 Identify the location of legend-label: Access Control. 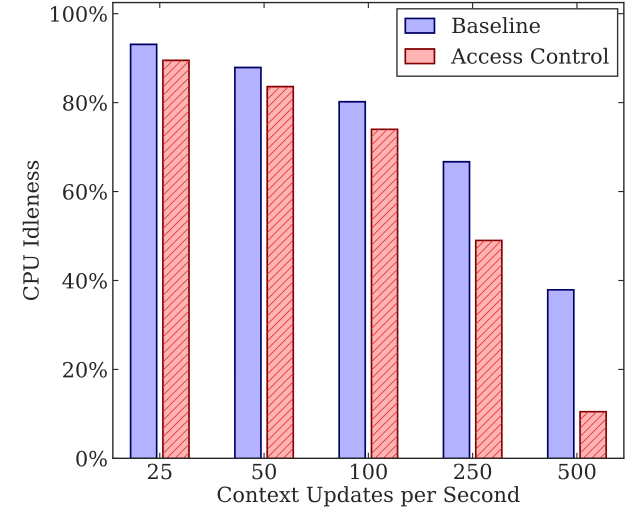
(530, 56).